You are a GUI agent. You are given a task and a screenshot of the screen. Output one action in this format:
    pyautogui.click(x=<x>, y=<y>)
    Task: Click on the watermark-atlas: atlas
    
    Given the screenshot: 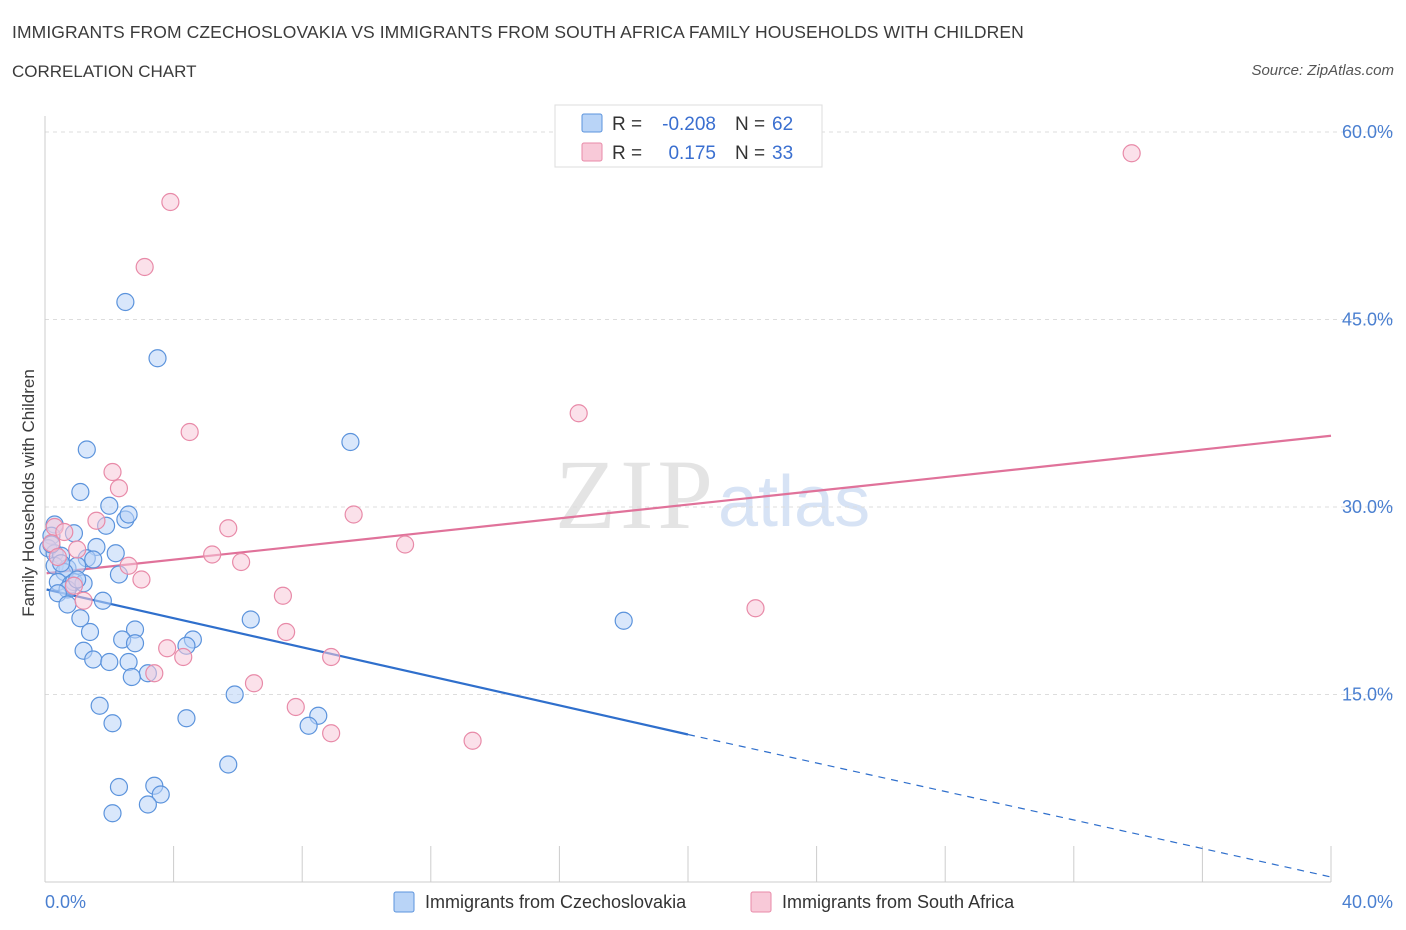 What is the action you would take?
    pyautogui.click(x=794, y=502)
    